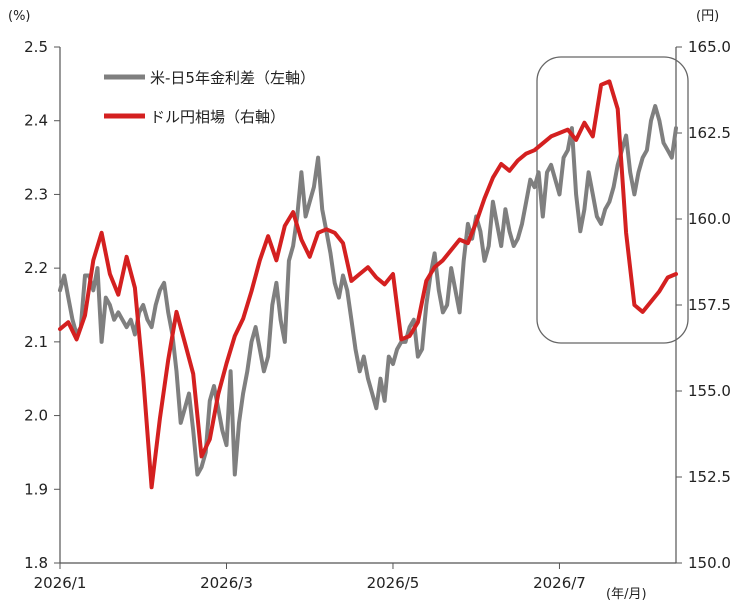  What do you see at coordinates (709, 563) in the screenshot?
I see `right-tick-label: 150.0` at bounding box center [709, 563].